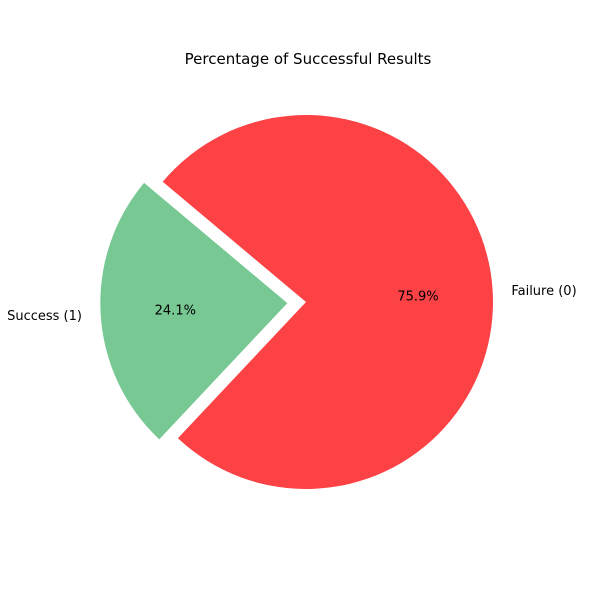 This screenshot has height=600, width=600. What do you see at coordinates (308, 59) in the screenshot?
I see `chart-title: Percentage of Successful Results` at bounding box center [308, 59].